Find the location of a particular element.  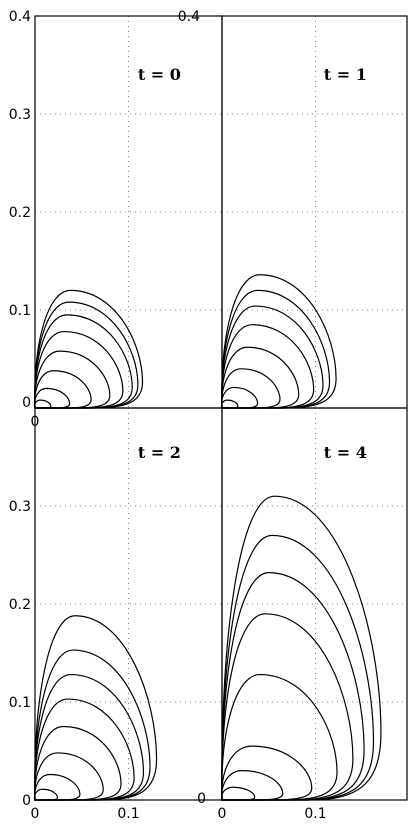

panel-title: t = 4 is located at coordinates (345, 452).